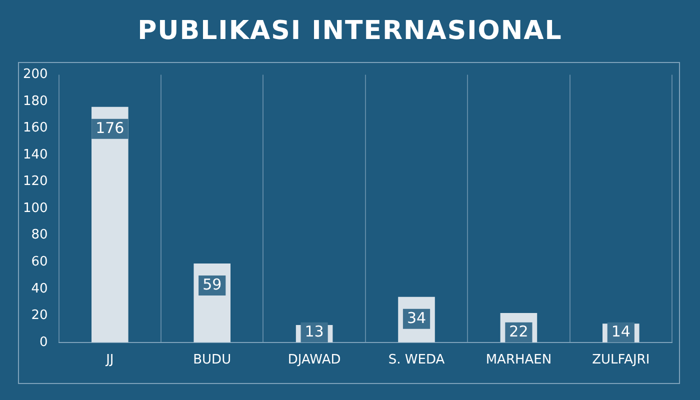 This screenshot has width=700, height=400. I want to click on y-tick-label: 200, so click(35, 74).